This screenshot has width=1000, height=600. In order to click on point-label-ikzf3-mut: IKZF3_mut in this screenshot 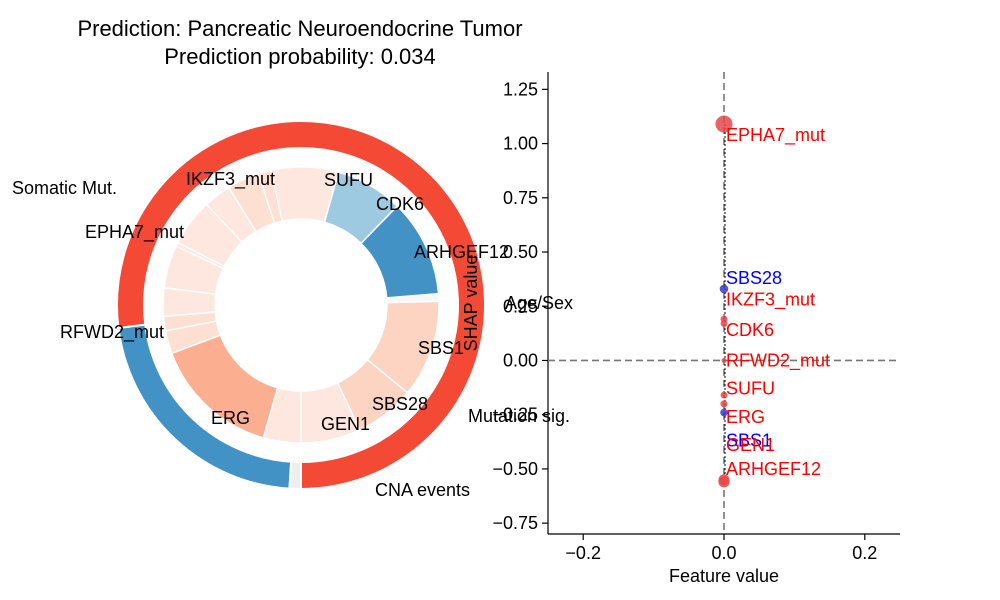, I will do `click(770, 300)`.